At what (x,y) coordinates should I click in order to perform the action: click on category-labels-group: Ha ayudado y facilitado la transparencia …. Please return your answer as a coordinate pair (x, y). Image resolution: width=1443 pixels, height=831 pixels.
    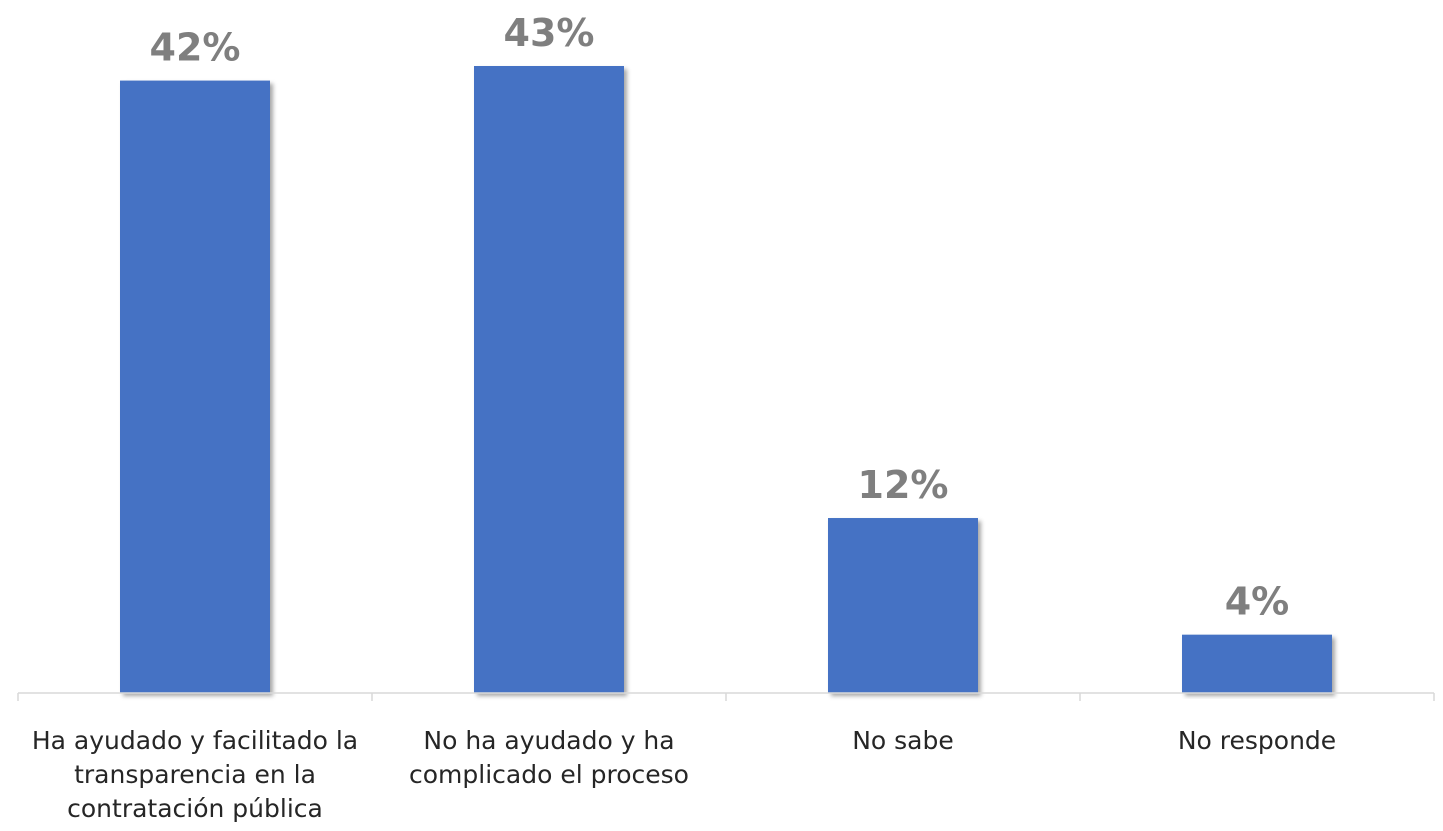
    Looking at the image, I should click on (684, 774).